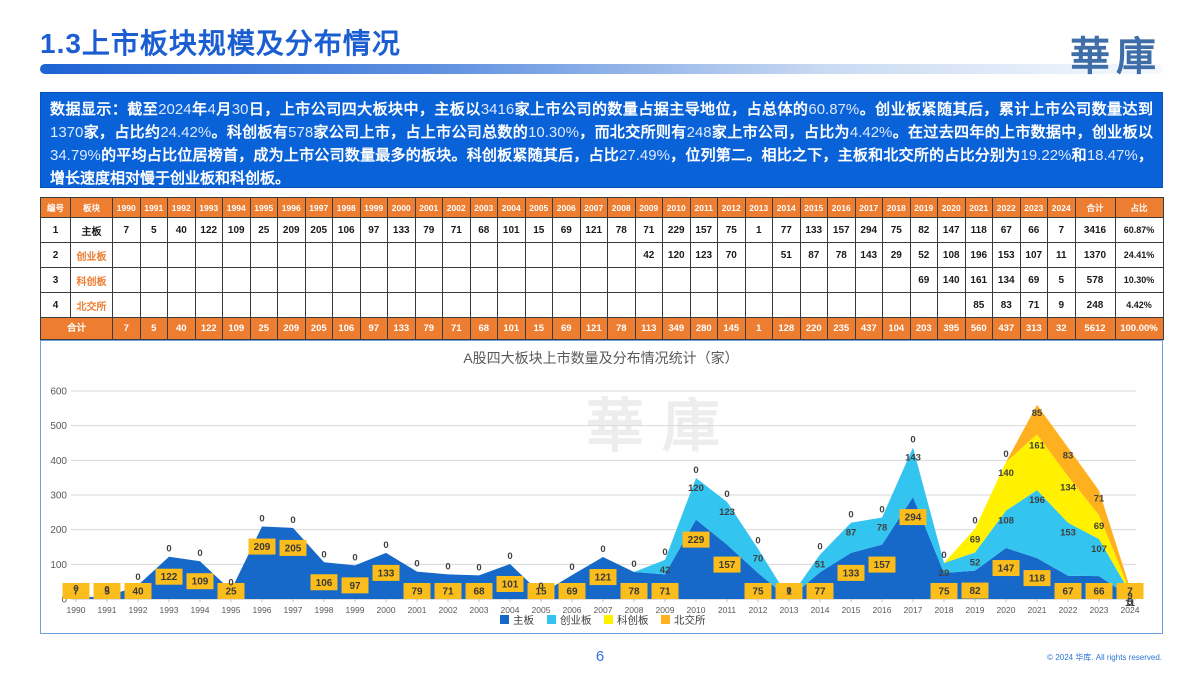 The width and height of the screenshot is (1200, 675). I want to click on table-cell: 67, so click(1006, 230).